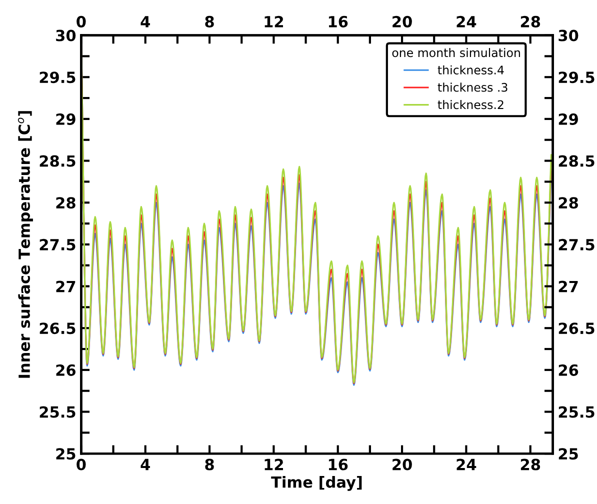 Image resolution: width=597 pixels, height=504 pixels. Describe the element at coordinates (473, 87) in the screenshot. I see `legend-label: thickness .3` at that location.